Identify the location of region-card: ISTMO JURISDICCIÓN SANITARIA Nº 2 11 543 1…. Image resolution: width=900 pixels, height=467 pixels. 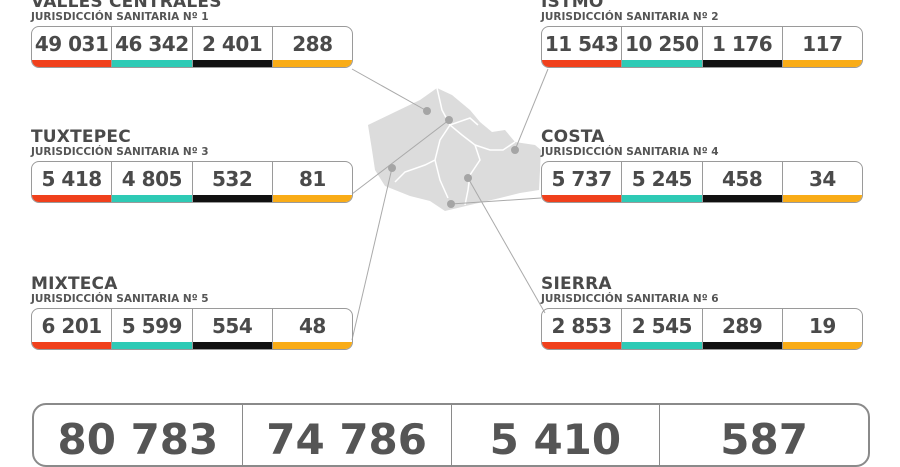
(702, 34).